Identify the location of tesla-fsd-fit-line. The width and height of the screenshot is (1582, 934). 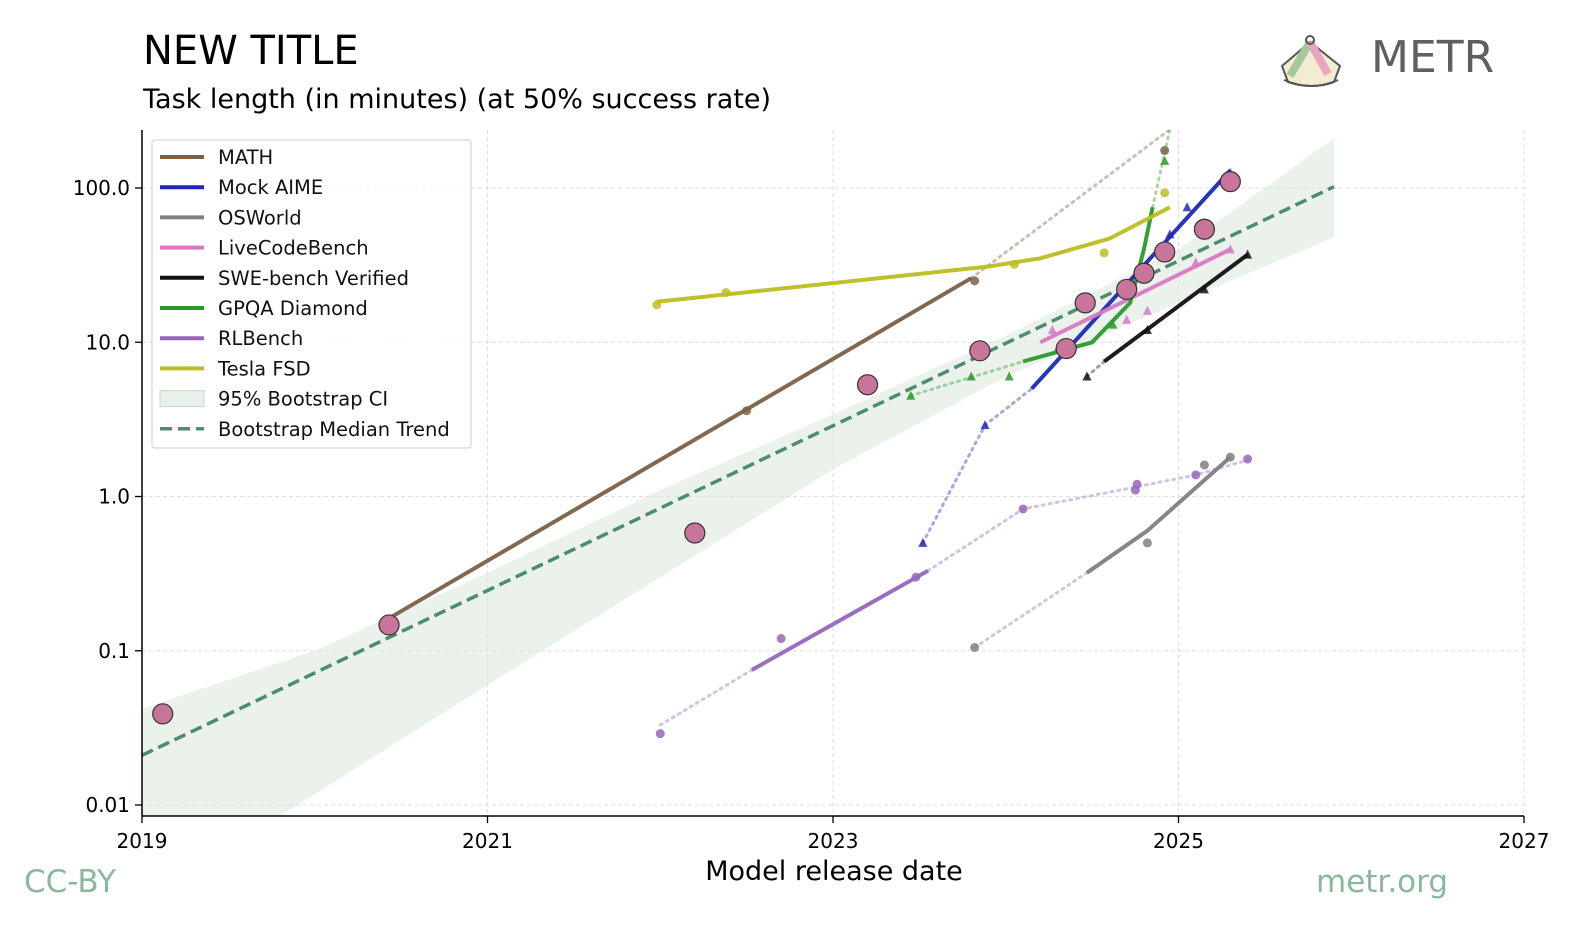
(913, 254).